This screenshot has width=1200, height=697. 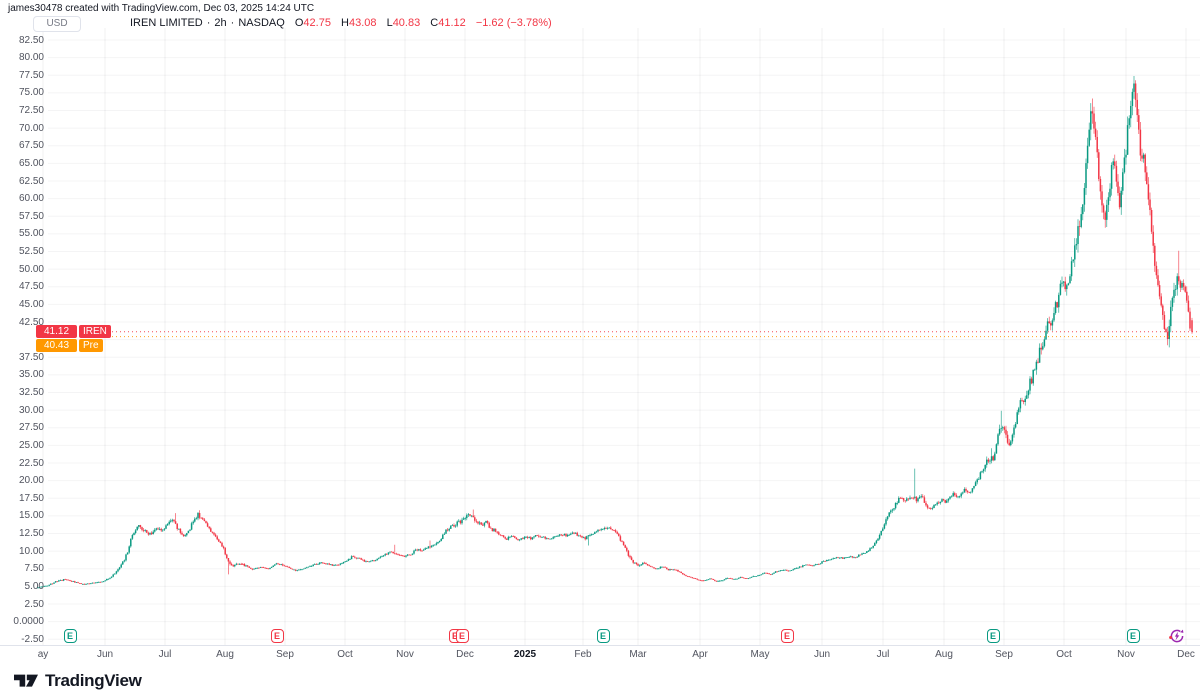 I want to click on ohlc-close-label: C, so click(x=434, y=23).